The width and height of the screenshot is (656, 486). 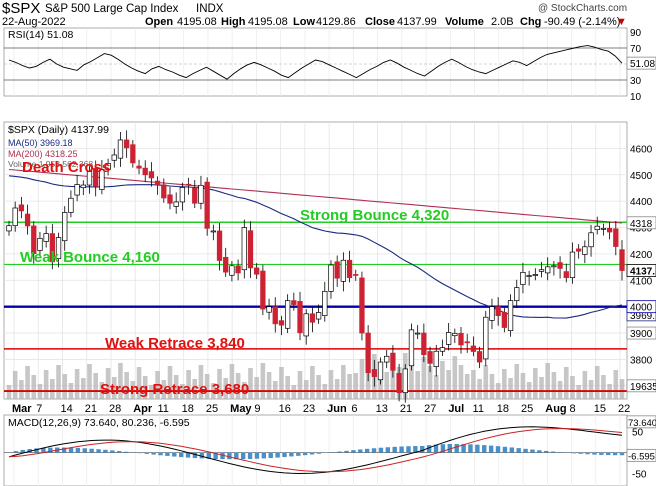 I want to click on open-label: Open, so click(x=159, y=22).